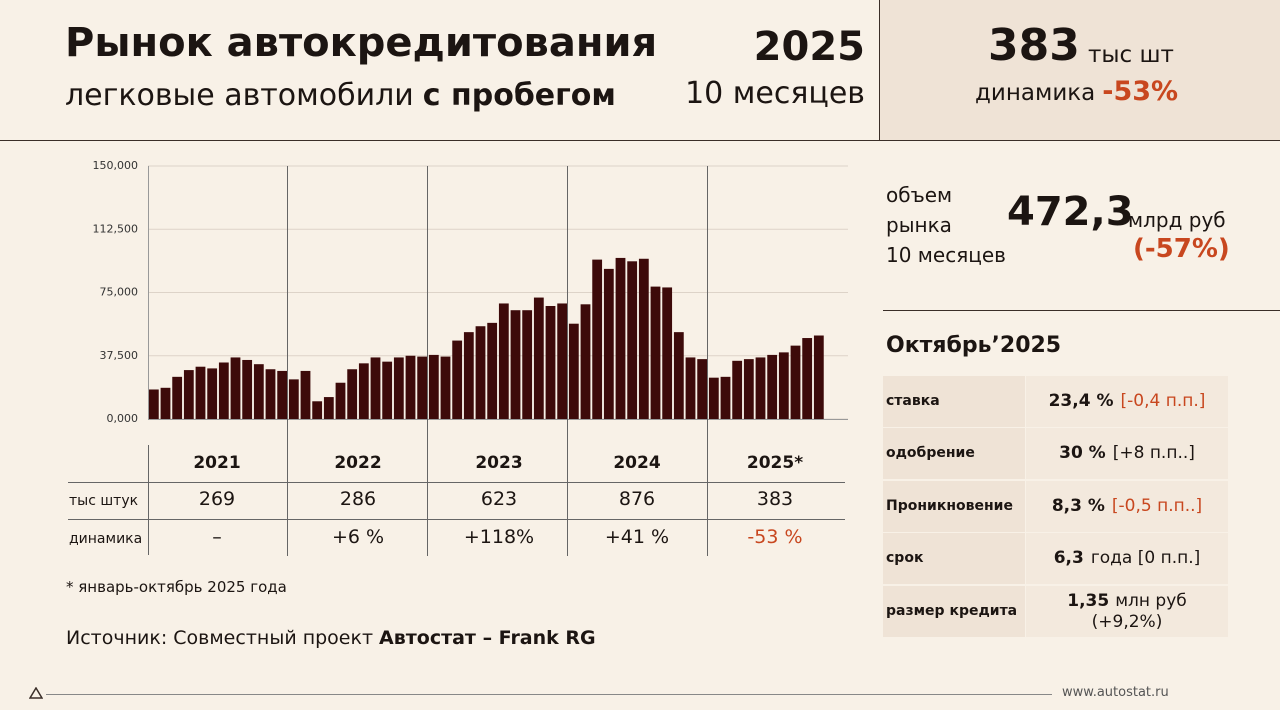 This screenshot has height=710, width=1280. What do you see at coordinates (1115, 692) in the screenshot?
I see `footer-url: www.autostat.ru` at bounding box center [1115, 692].